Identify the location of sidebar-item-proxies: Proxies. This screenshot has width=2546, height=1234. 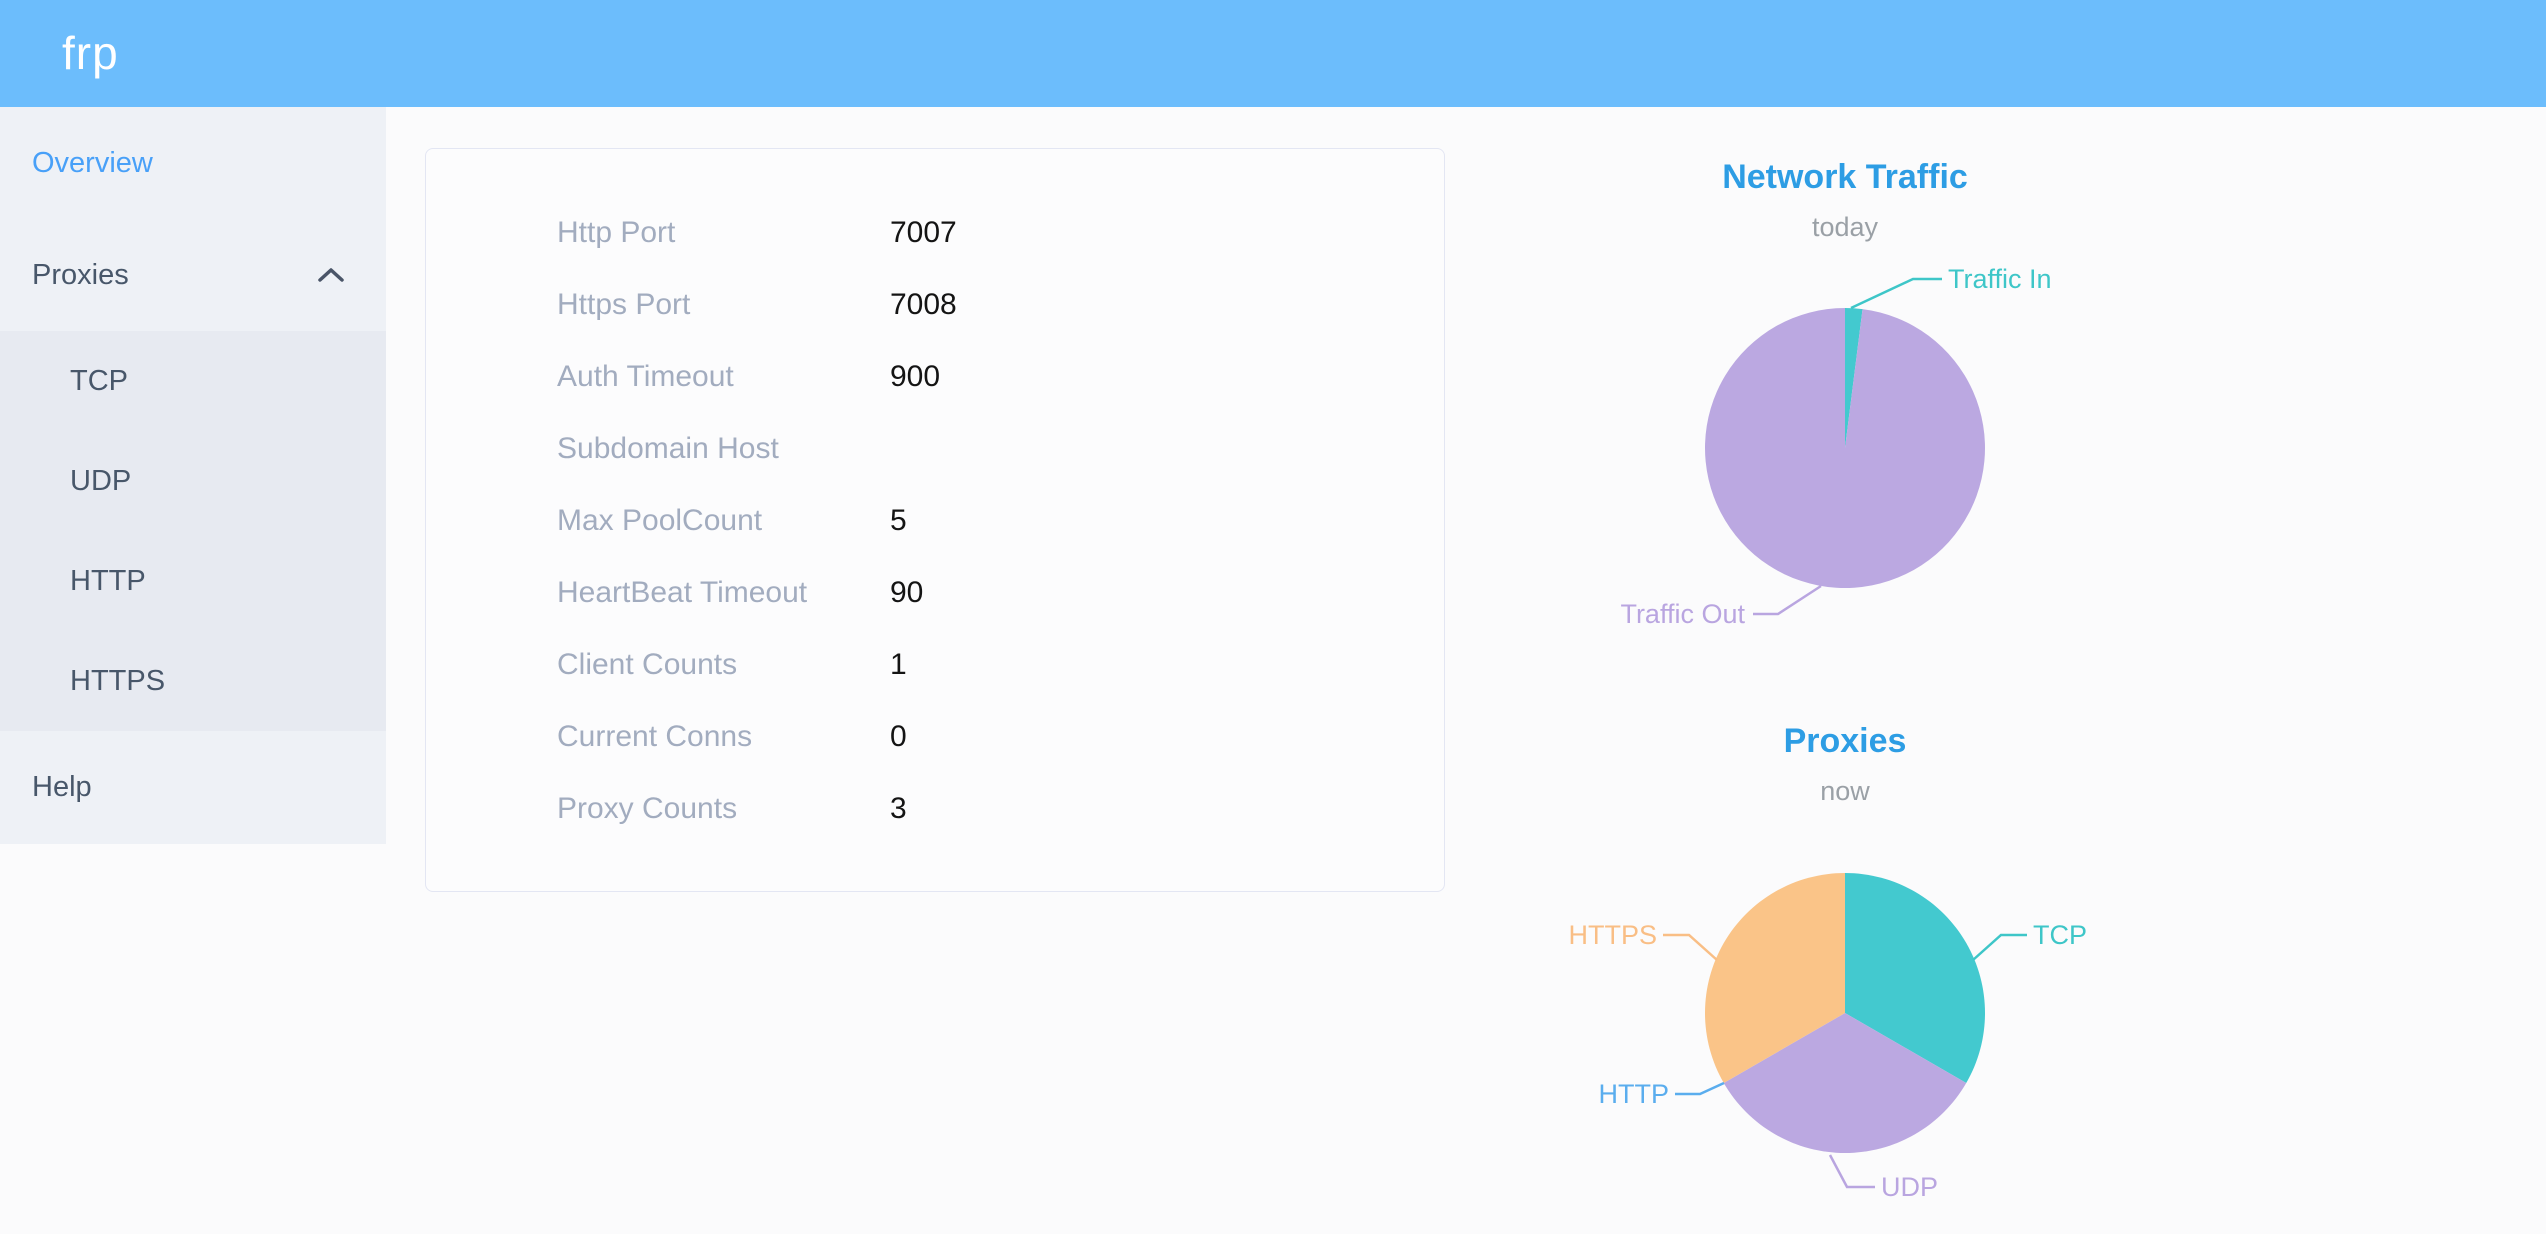
(193, 275).